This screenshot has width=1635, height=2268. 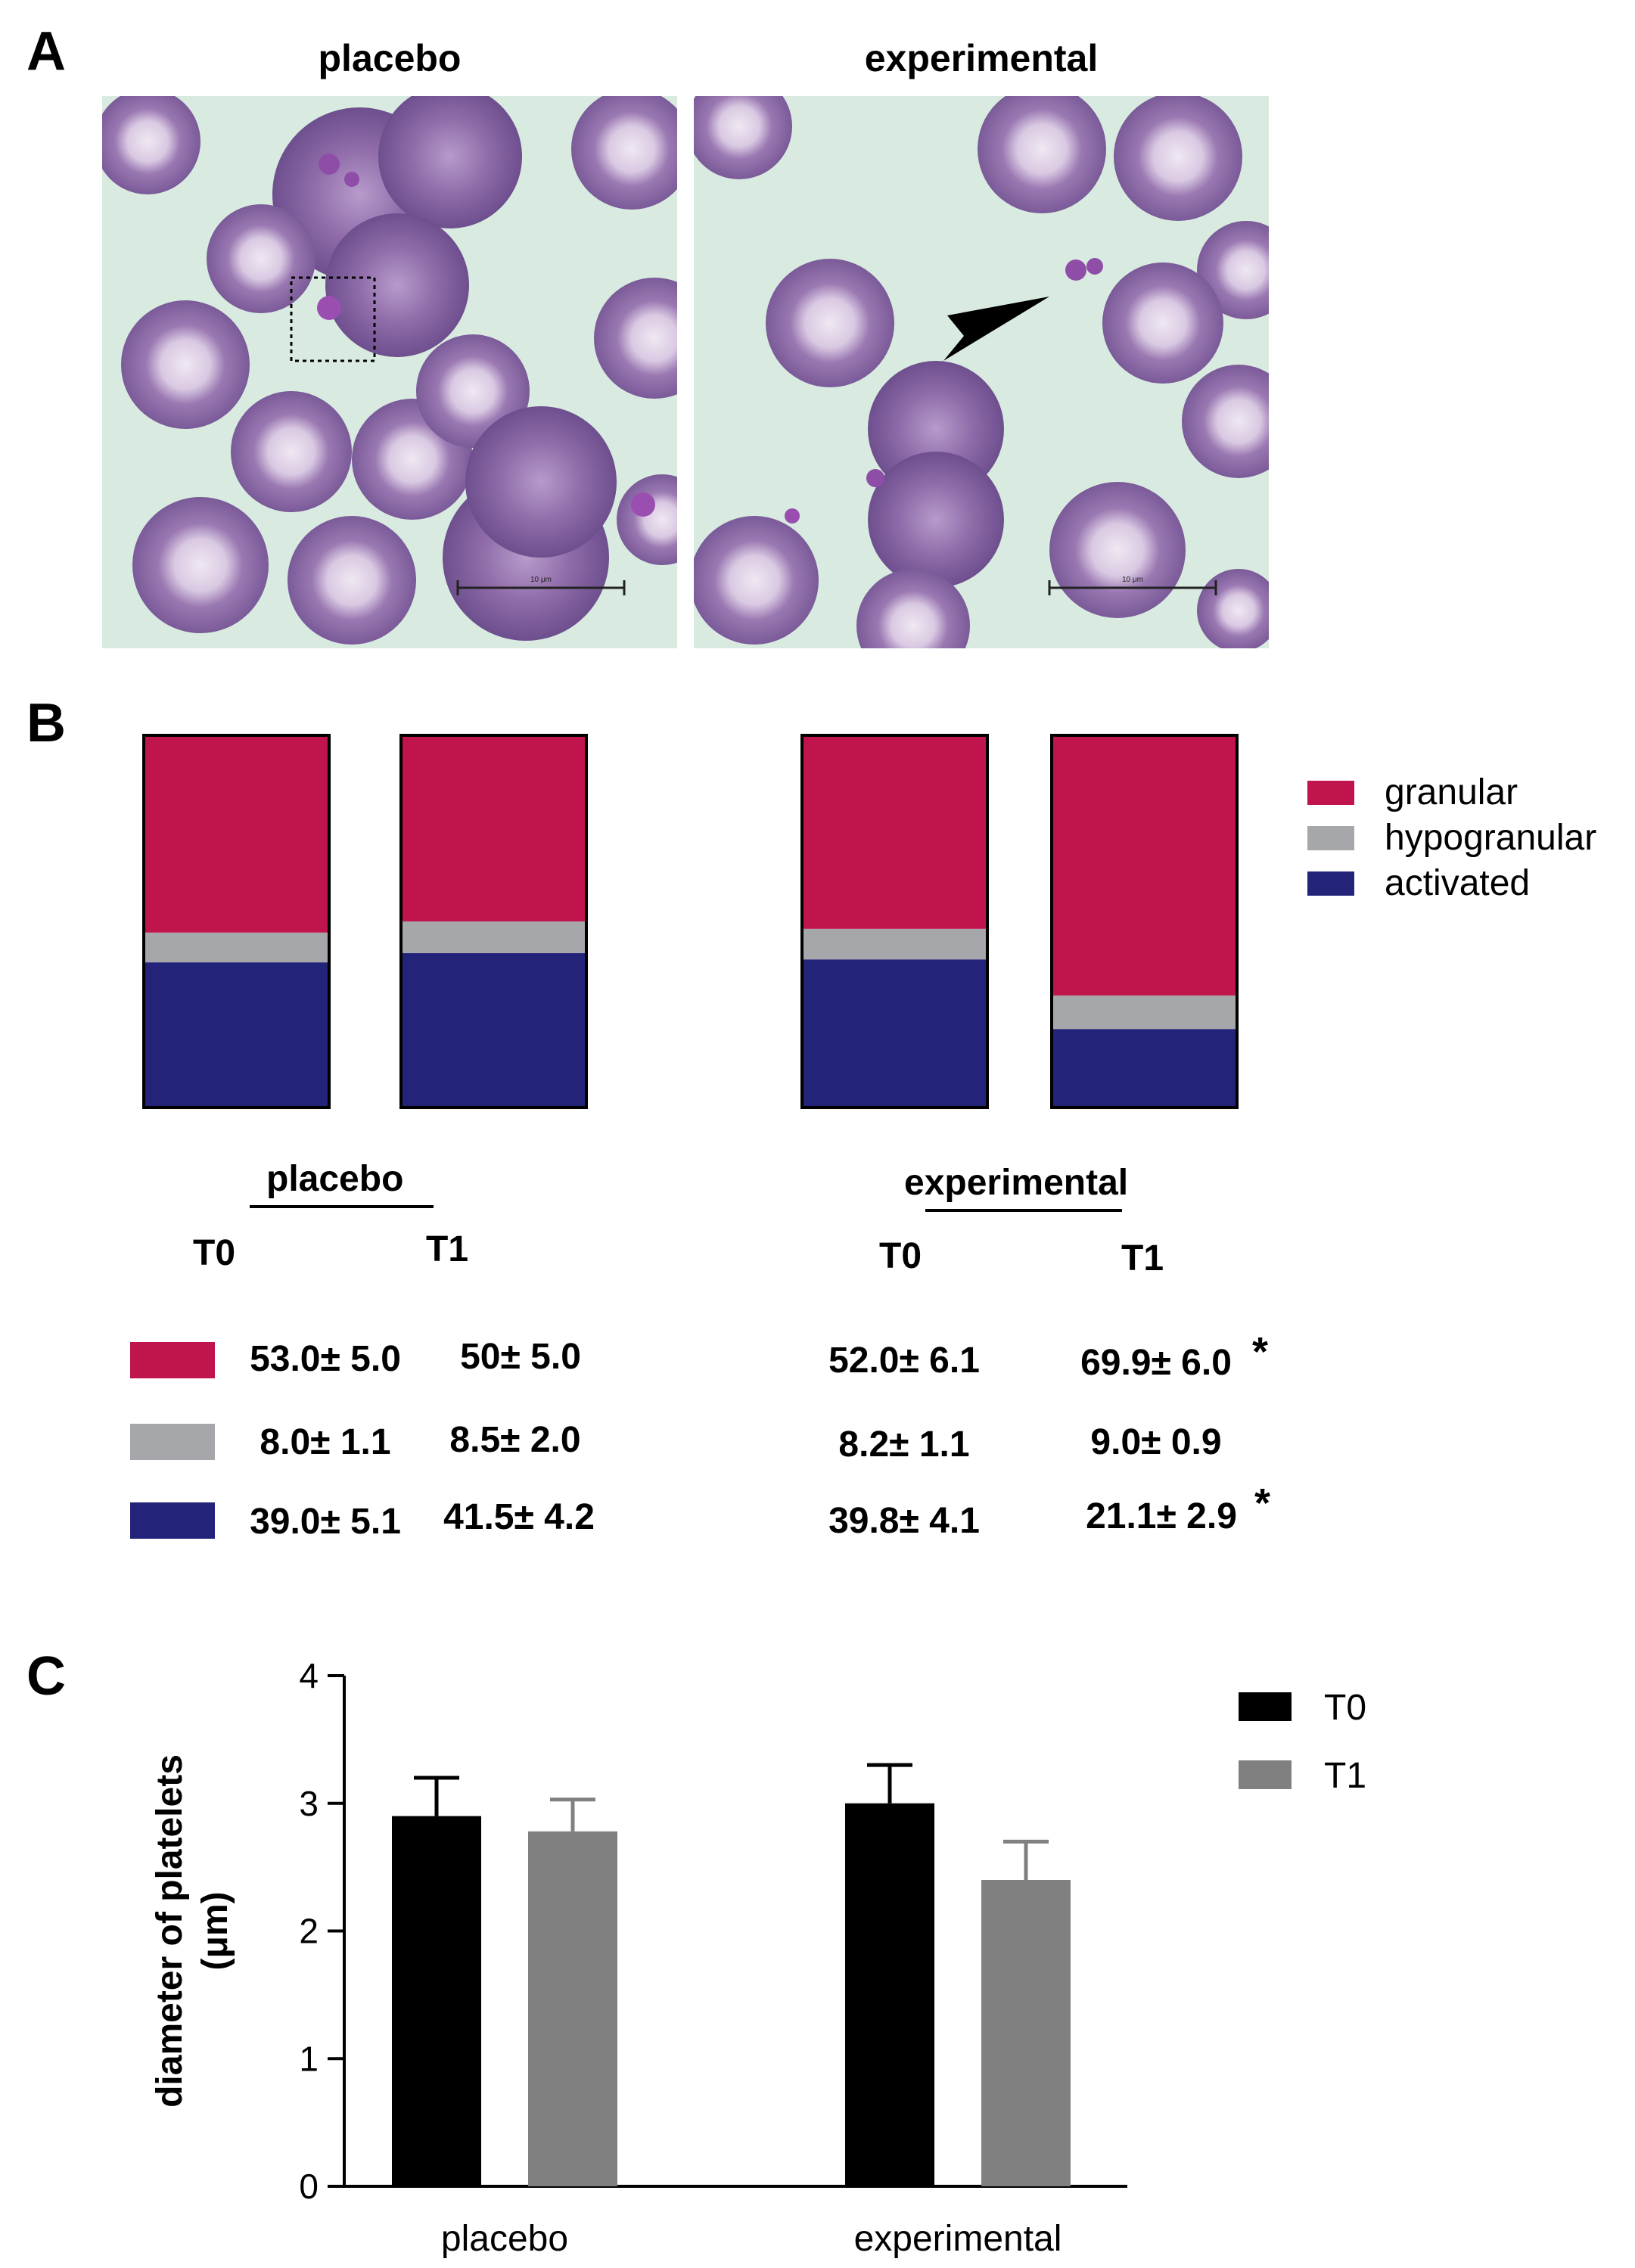 I want to click on bar-segment-activated-placebo-t0, so click(x=237, y=1035).